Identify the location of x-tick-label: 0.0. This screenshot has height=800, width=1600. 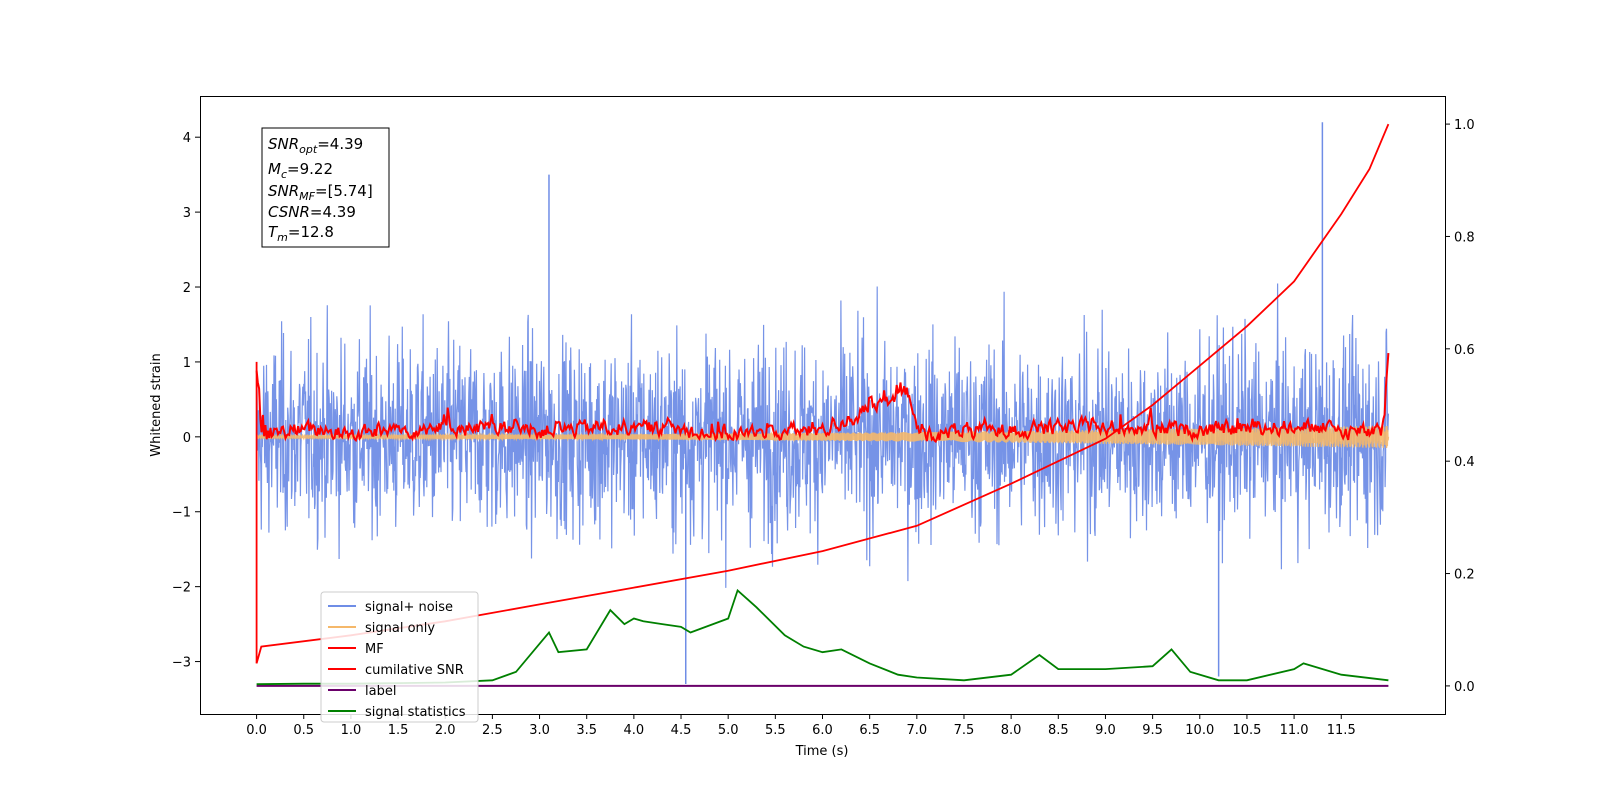
(256, 730).